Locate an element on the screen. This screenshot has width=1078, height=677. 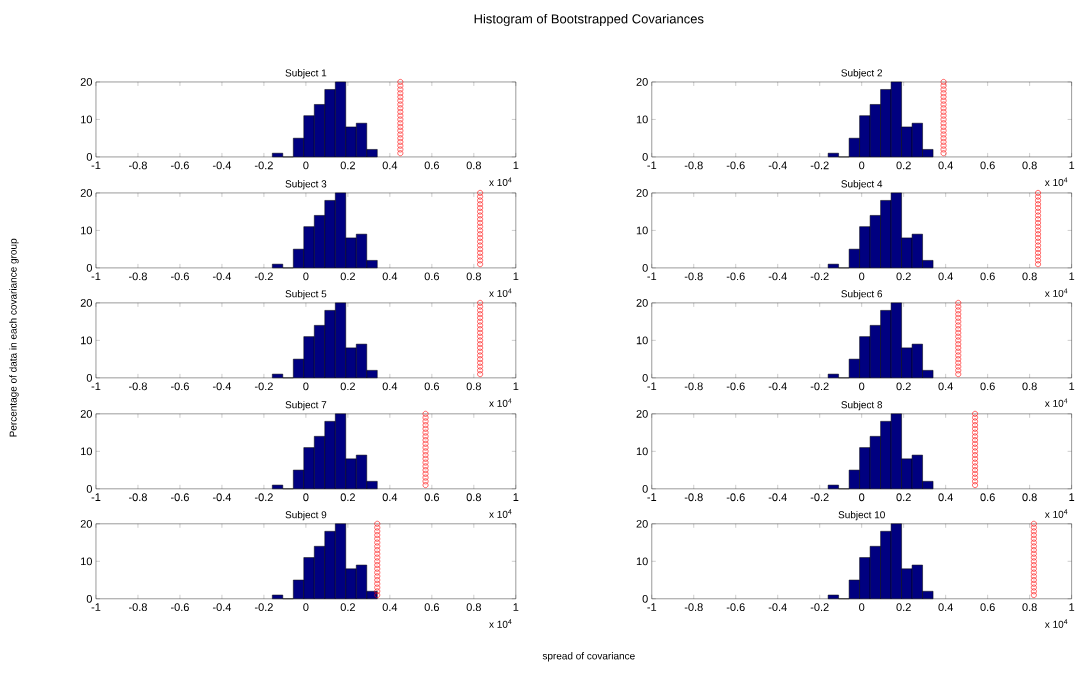
chart-title: Subject 9 is located at coordinates (306, 516).